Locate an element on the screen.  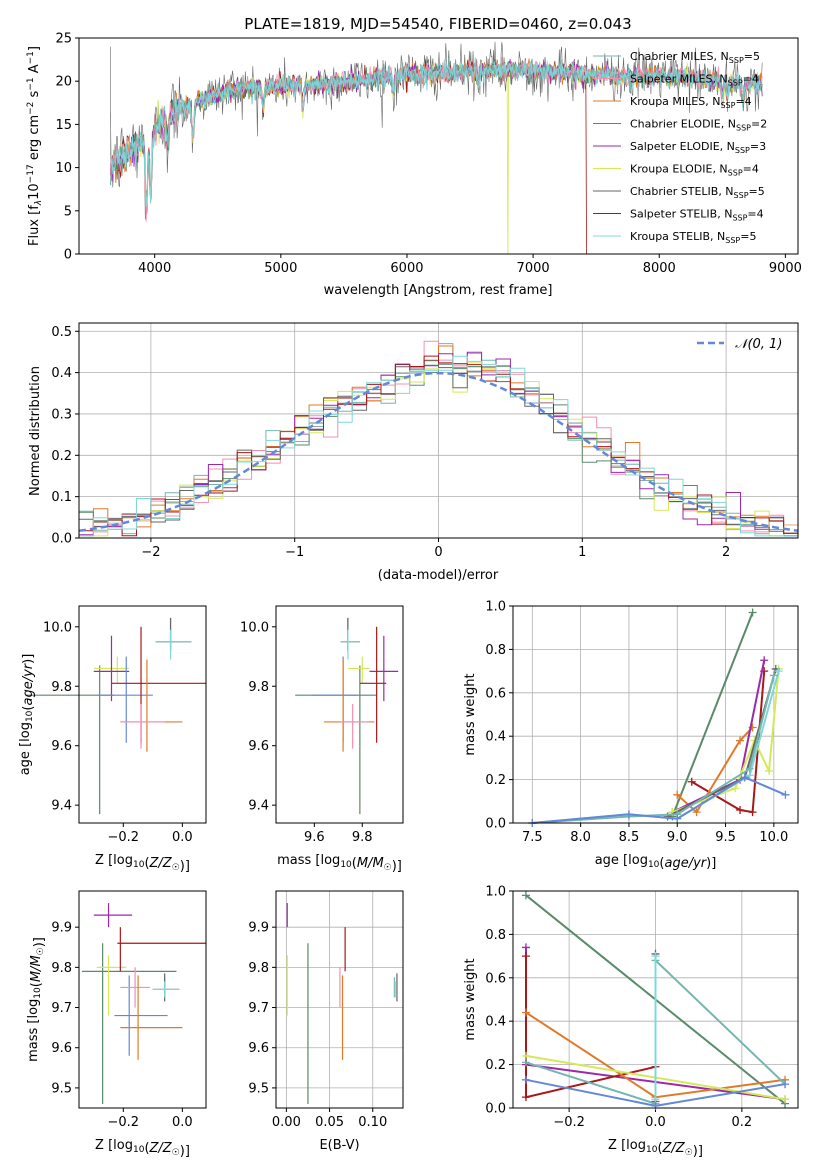
x-tick-label: 9.6 is located at coordinates (314, 837).